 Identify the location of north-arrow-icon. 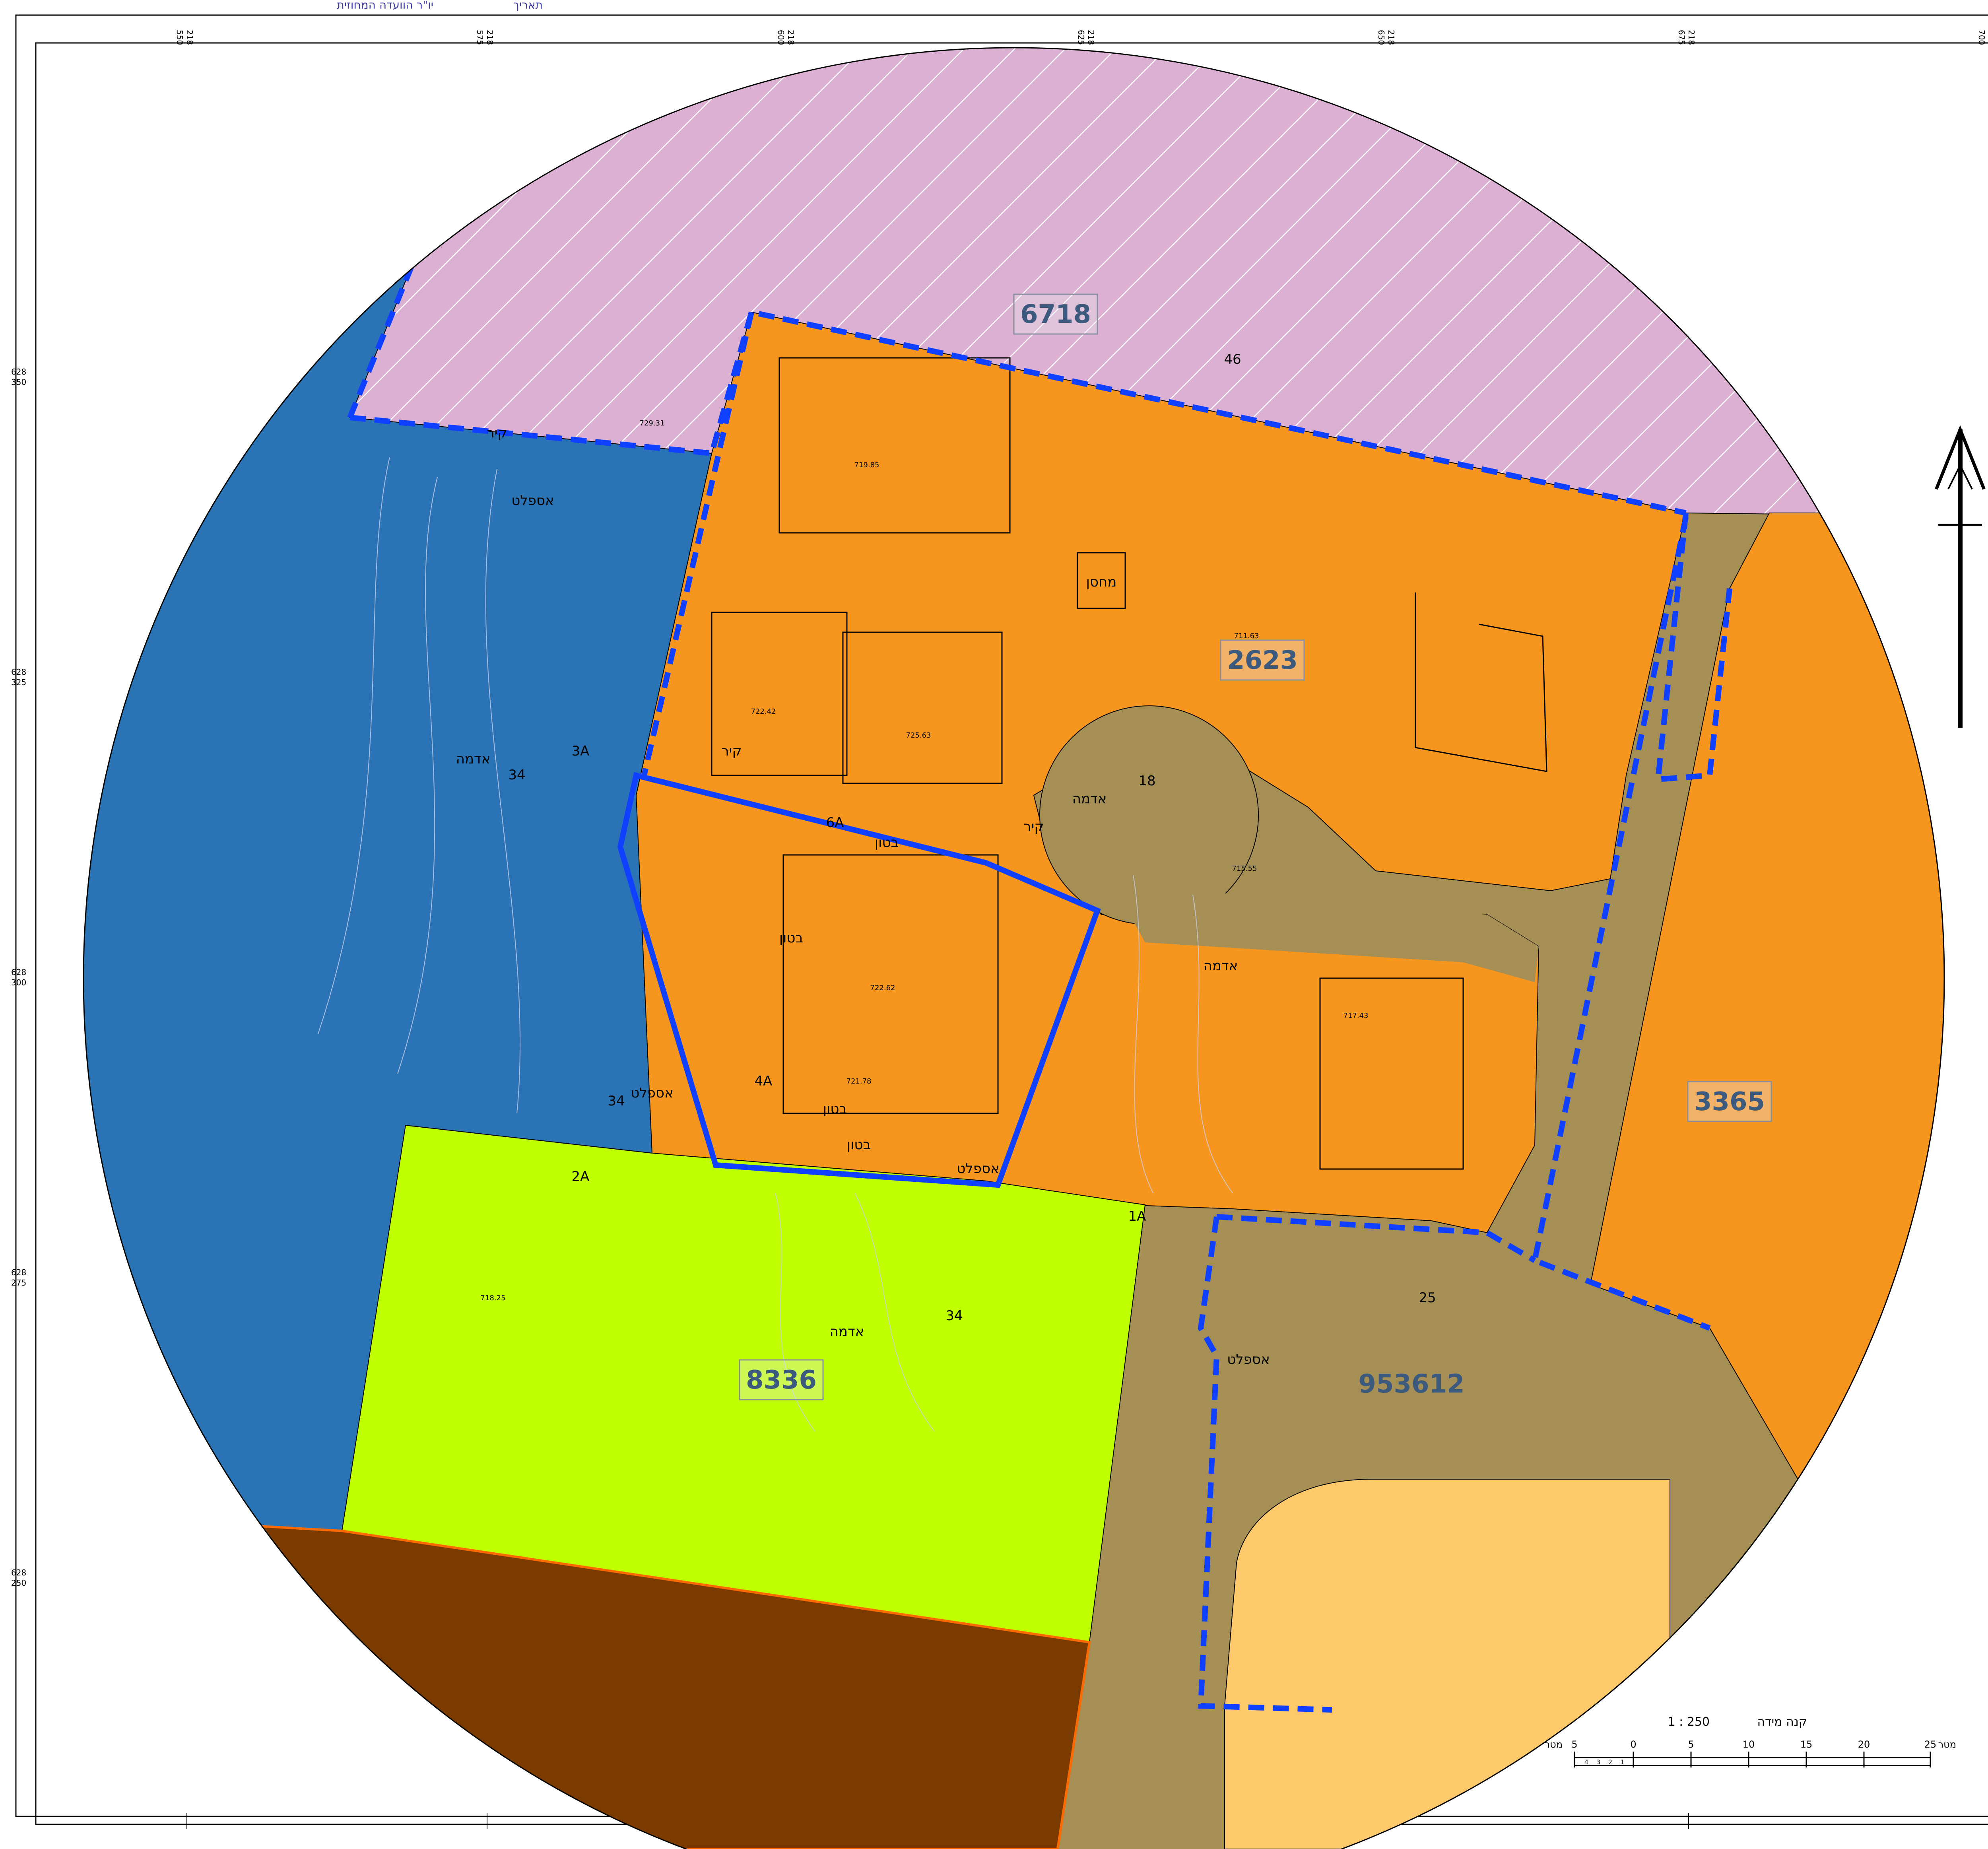
(1960, 576).